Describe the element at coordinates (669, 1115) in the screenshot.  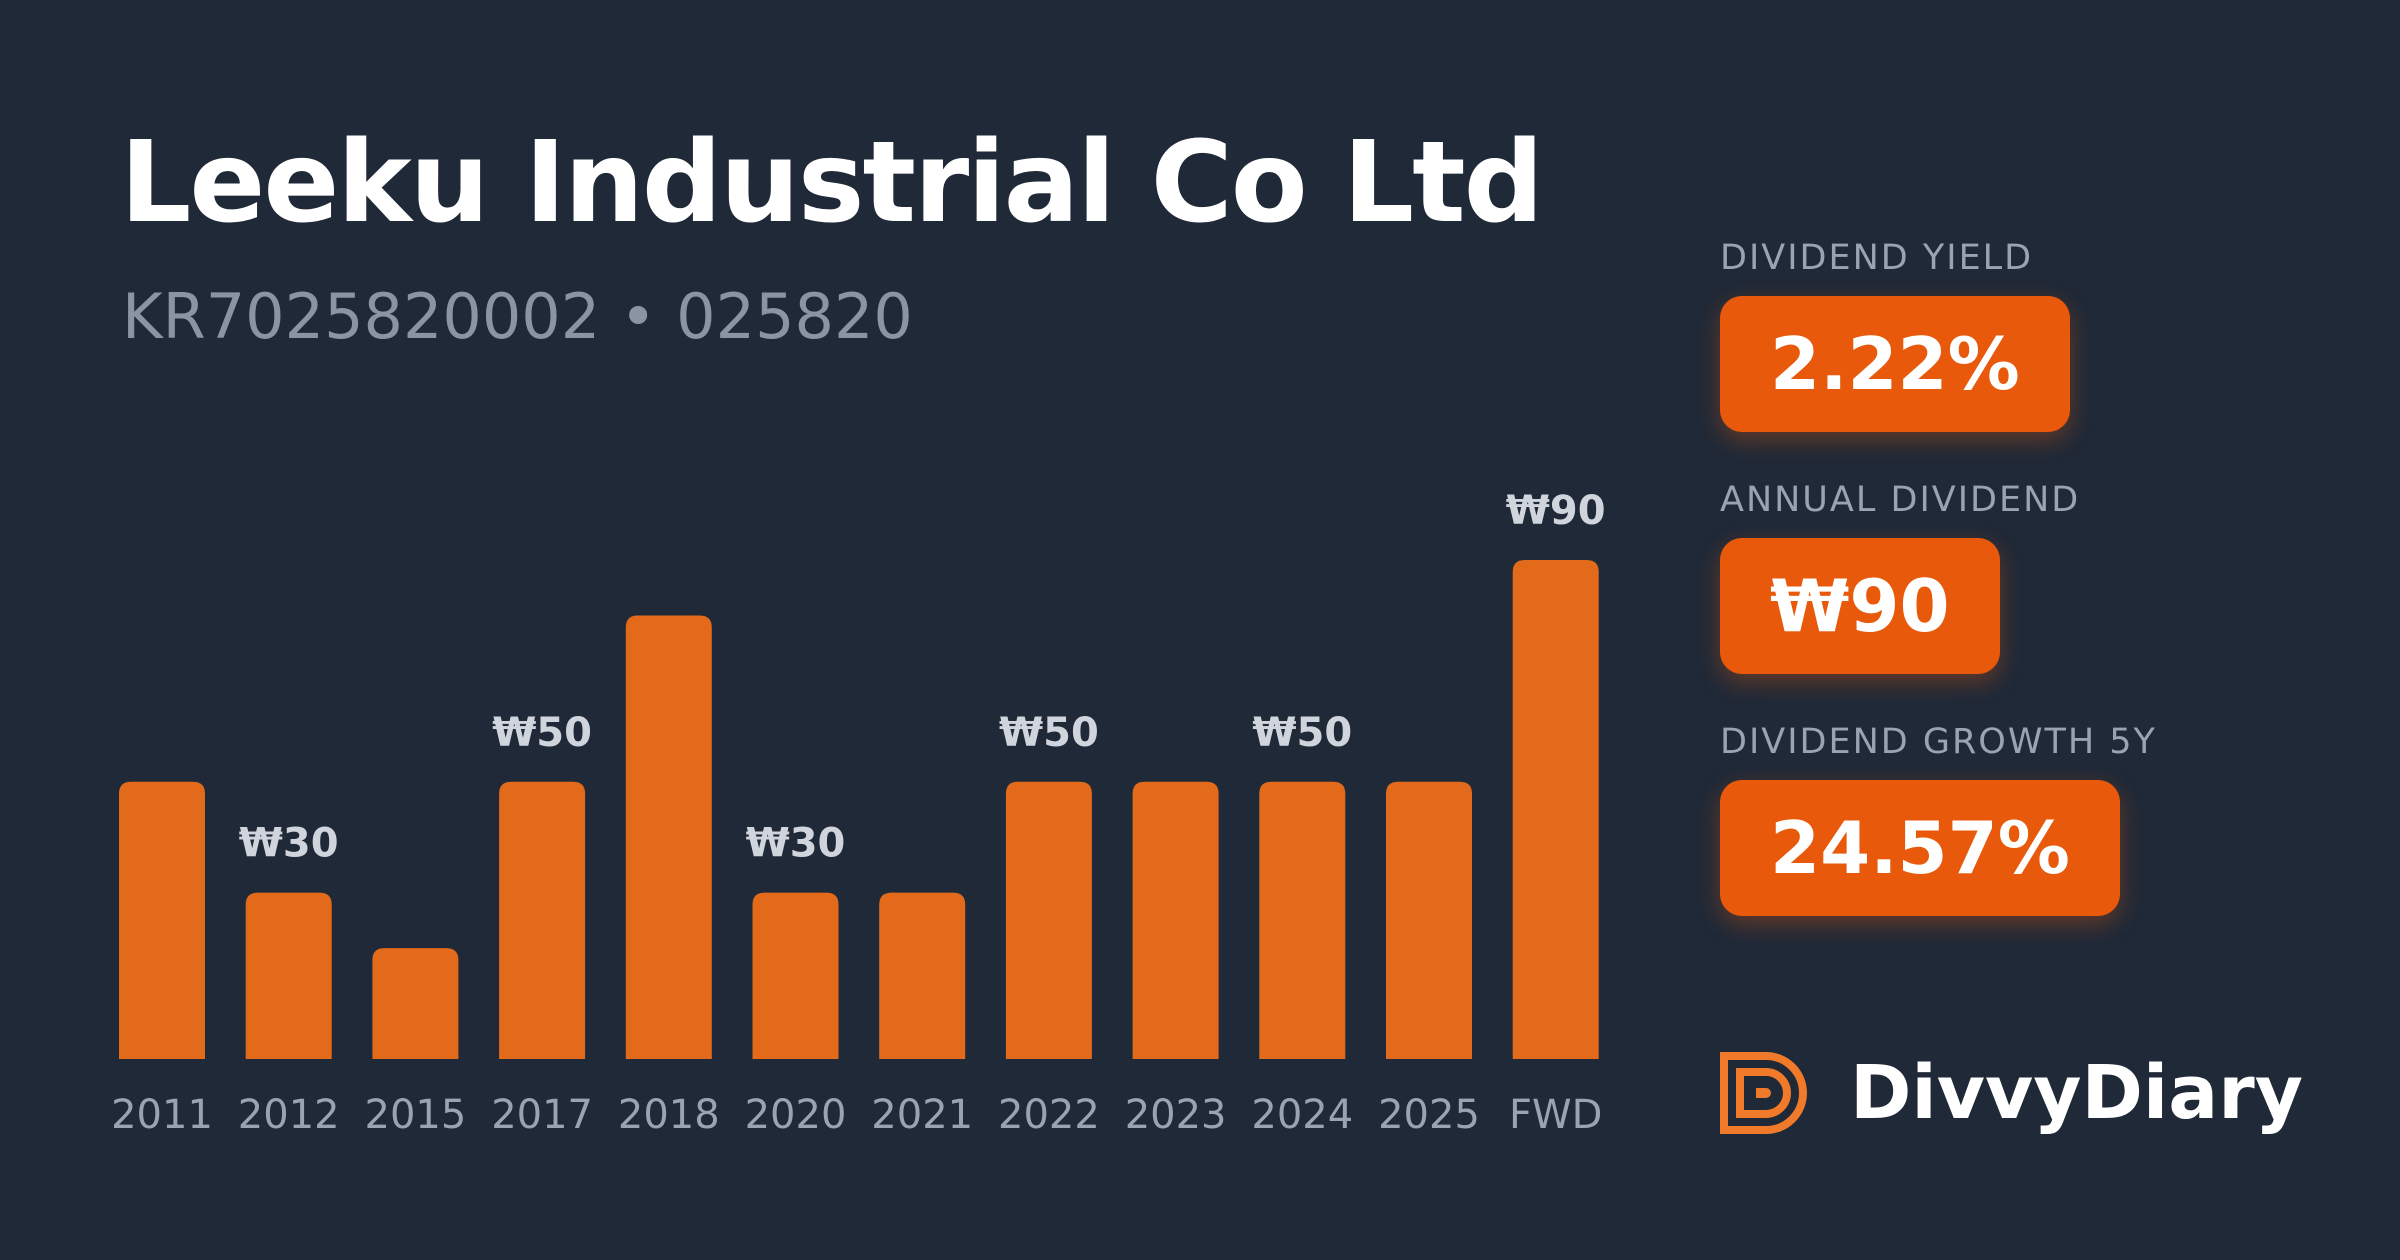
I see `x-tick-label: 2018` at that location.